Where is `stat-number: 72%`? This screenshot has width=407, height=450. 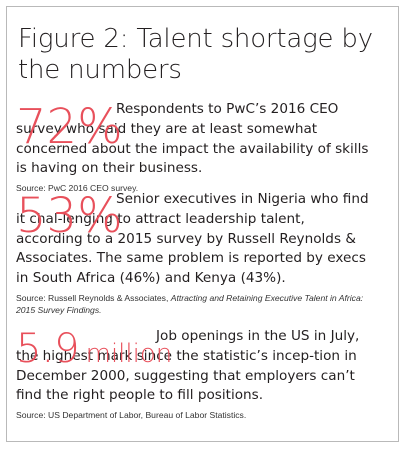 stat-number: 72% is located at coordinates (69, 127).